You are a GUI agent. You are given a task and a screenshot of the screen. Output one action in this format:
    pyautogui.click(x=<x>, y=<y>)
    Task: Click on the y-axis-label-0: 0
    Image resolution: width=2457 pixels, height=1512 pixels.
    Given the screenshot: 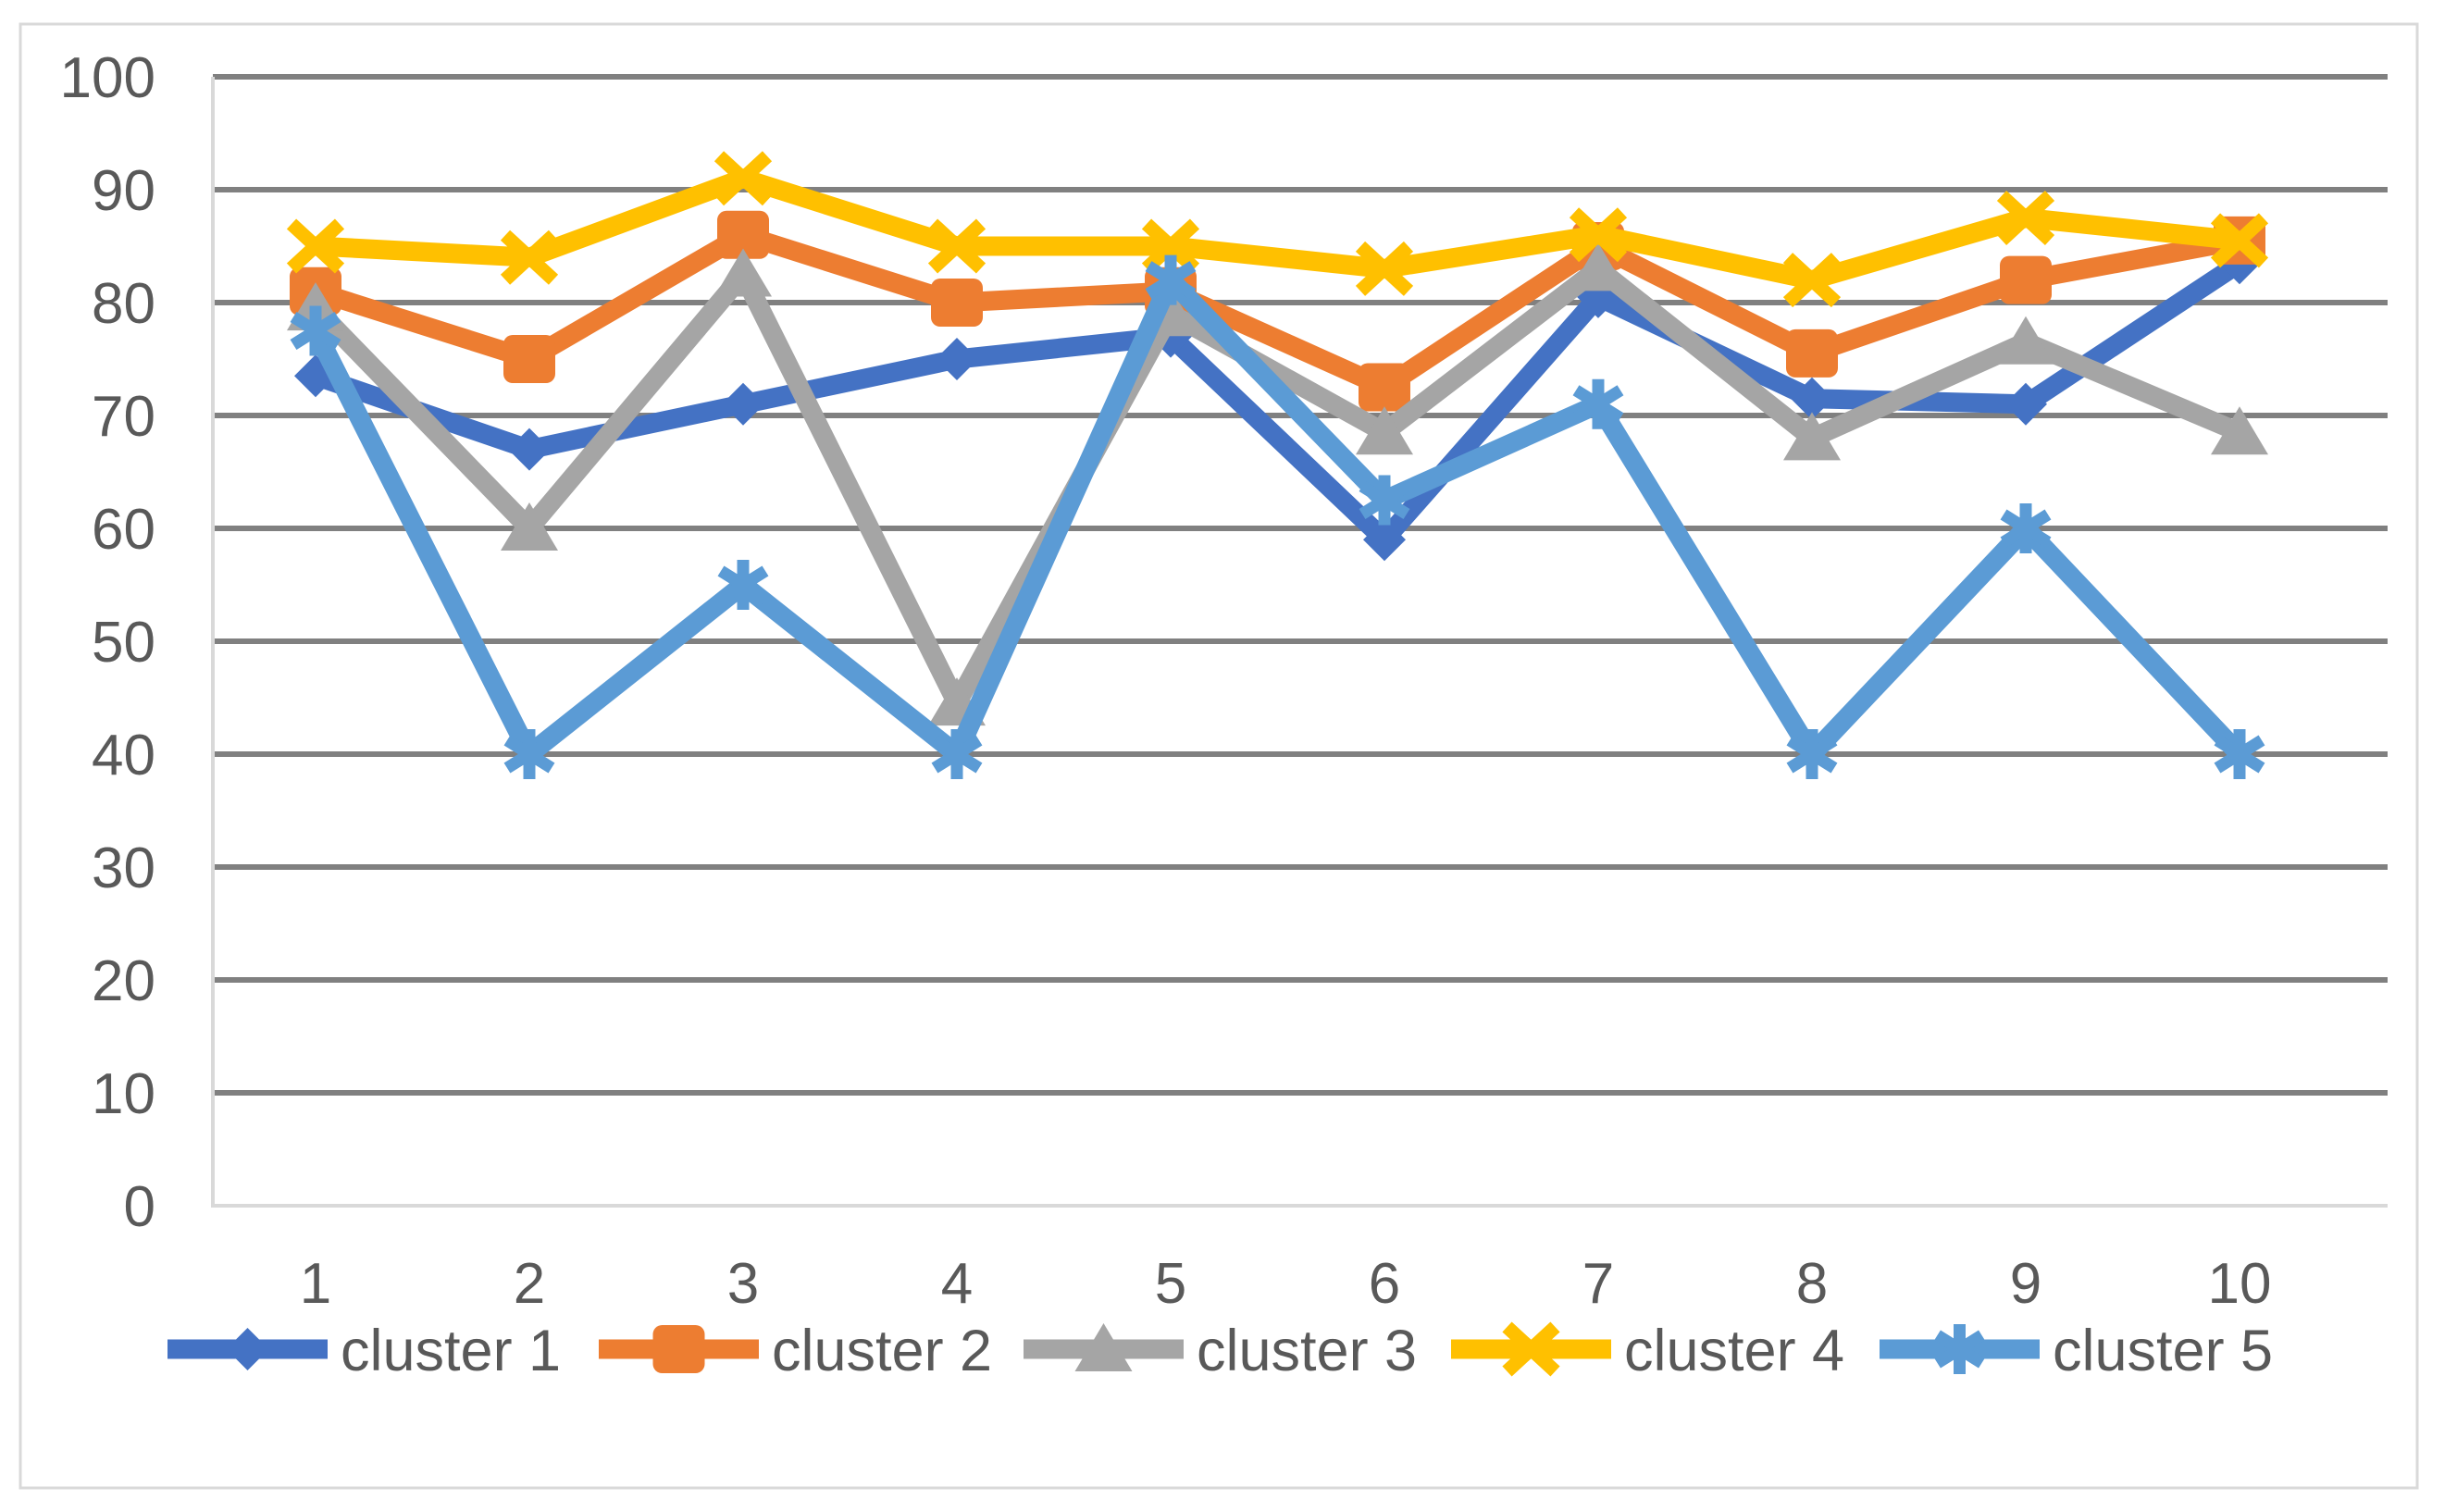 What is the action you would take?
    pyautogui.click(x=139, y=1207)
    